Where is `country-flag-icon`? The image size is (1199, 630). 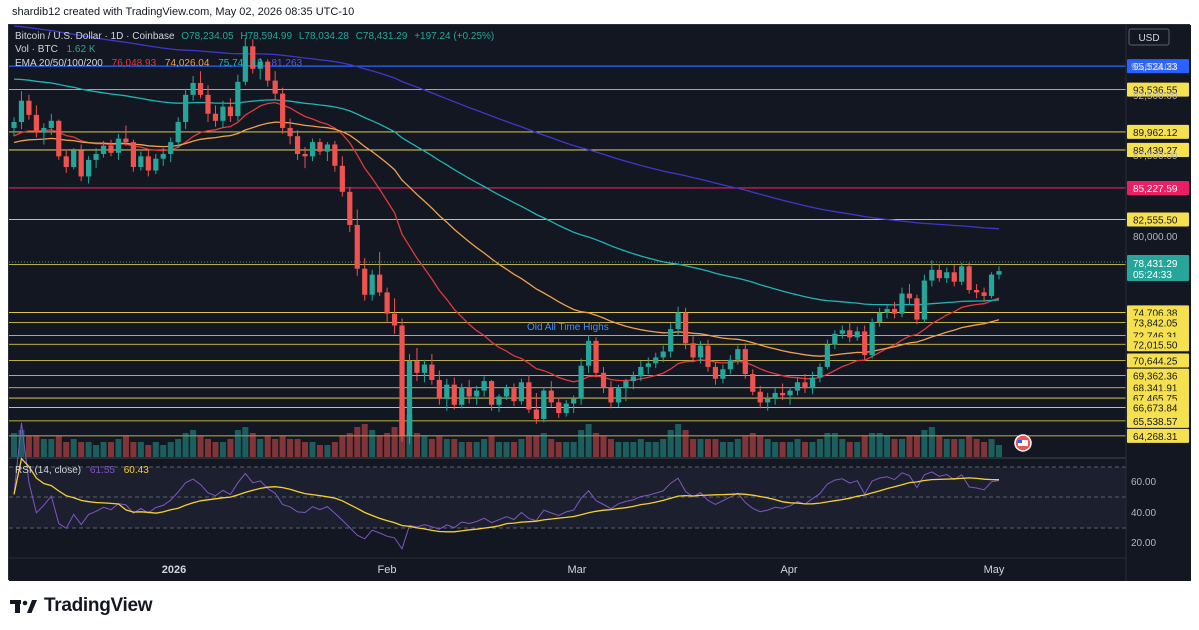 country-flag-icon is located at coordinates (1023, 443).